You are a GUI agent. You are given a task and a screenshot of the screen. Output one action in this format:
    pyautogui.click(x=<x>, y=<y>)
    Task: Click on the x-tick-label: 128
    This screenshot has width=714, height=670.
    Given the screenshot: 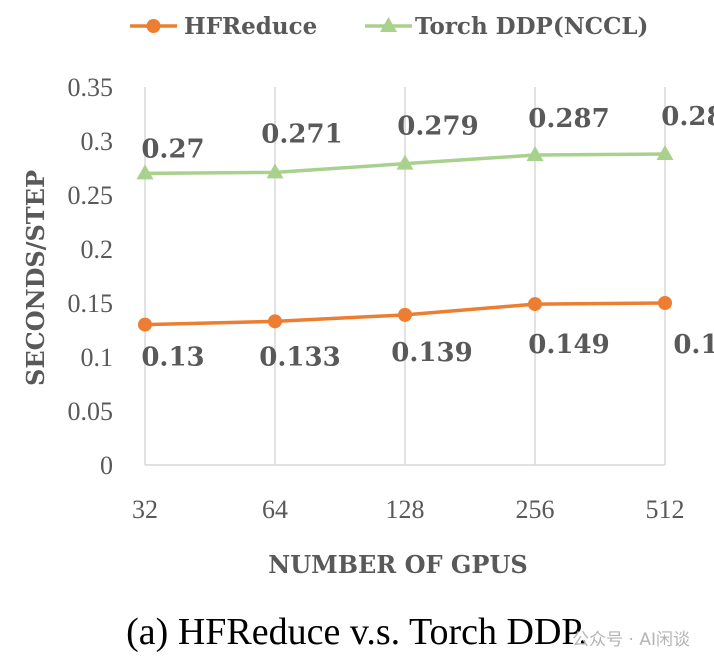 What is the action you would take?
    pyautogui.click(x=405, y=509)
    